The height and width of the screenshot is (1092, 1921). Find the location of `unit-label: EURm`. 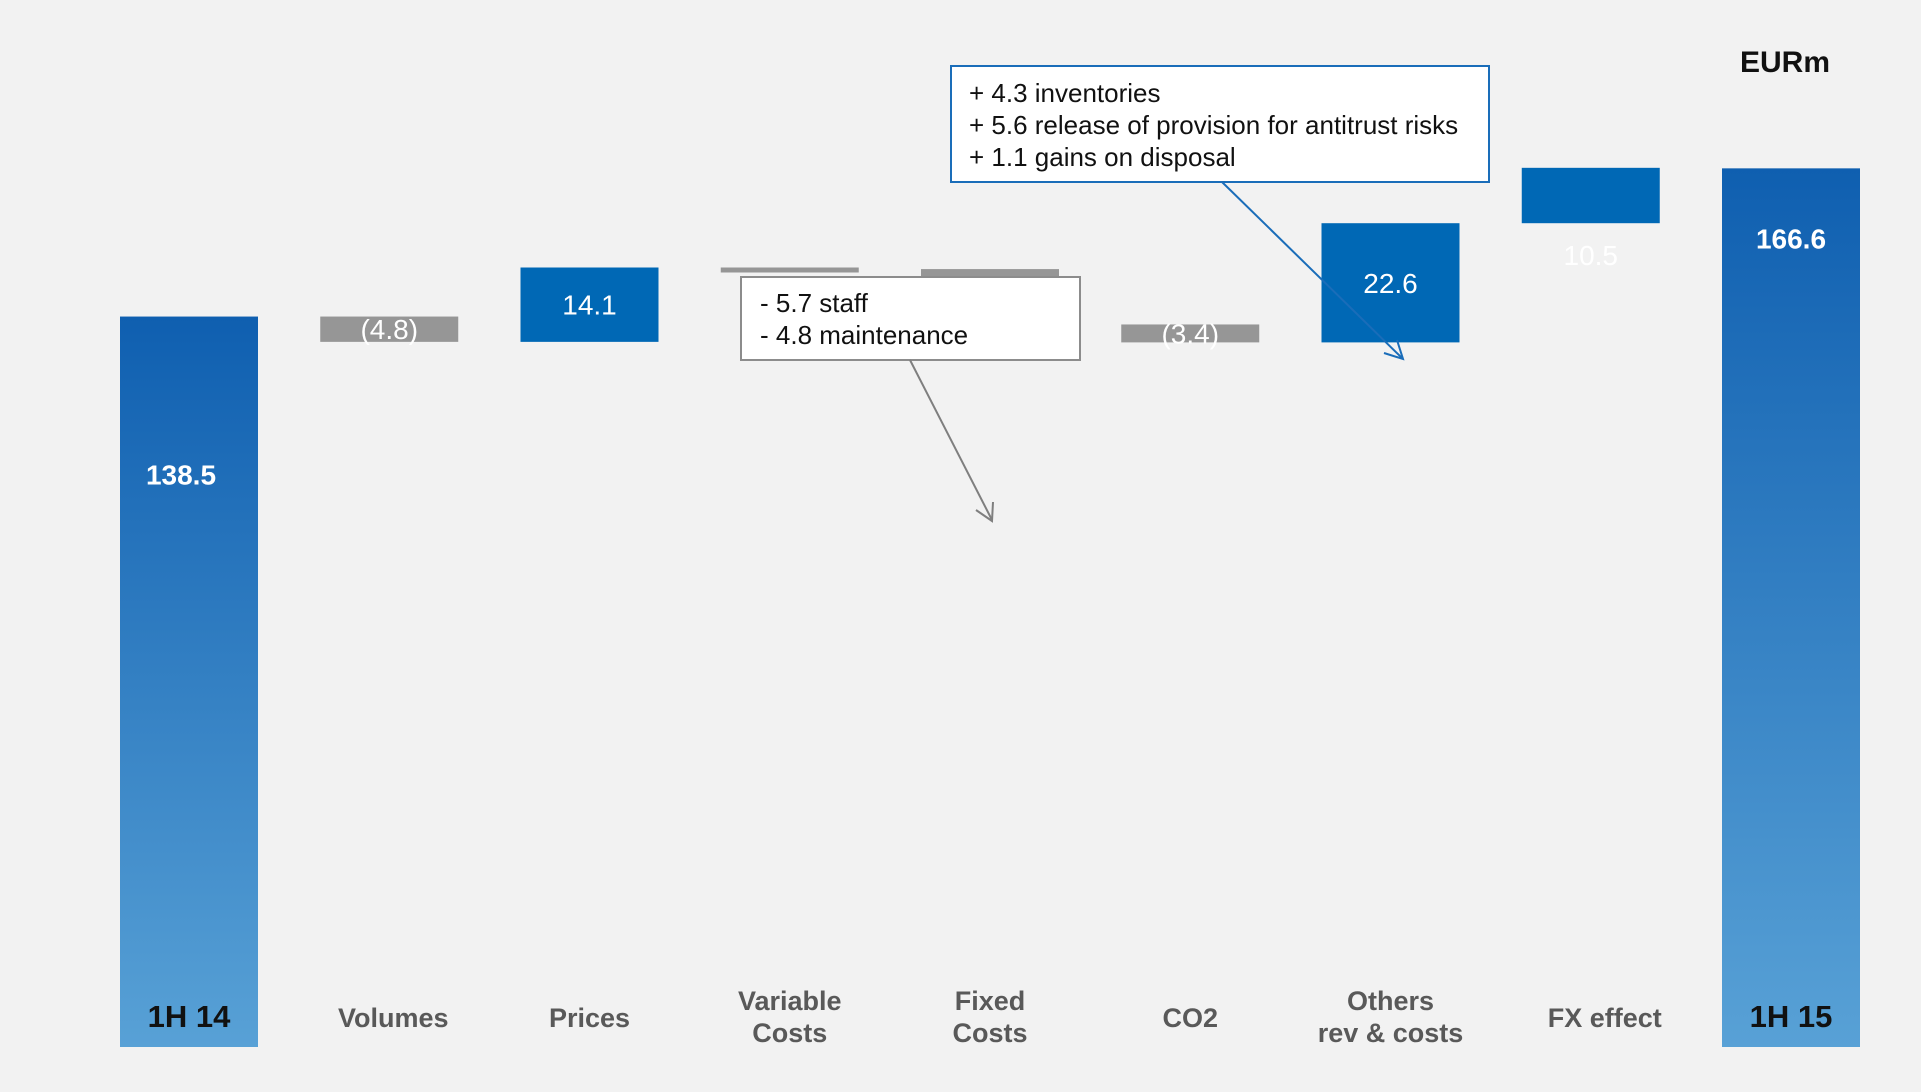

unit-label: EURm is located at coordinates (1785, 62).